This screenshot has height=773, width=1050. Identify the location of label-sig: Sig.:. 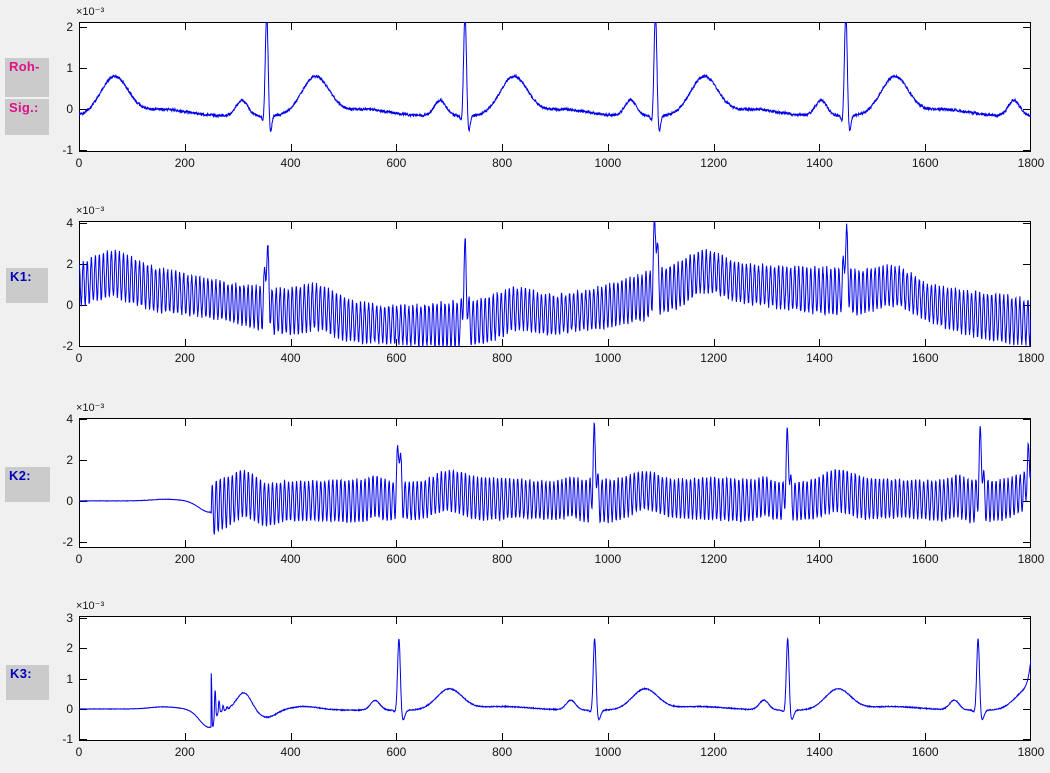
(27, 117).